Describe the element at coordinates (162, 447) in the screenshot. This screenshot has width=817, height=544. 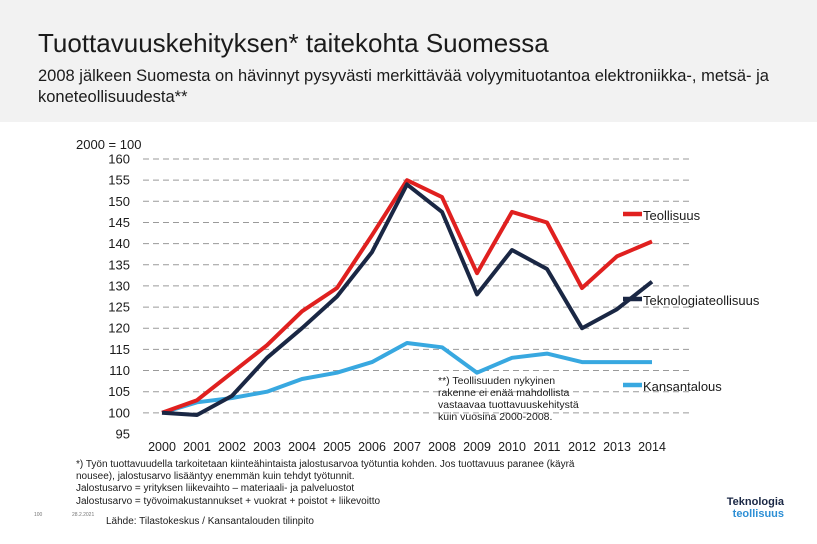
I see `x-tick-2000: 2000` at that location.